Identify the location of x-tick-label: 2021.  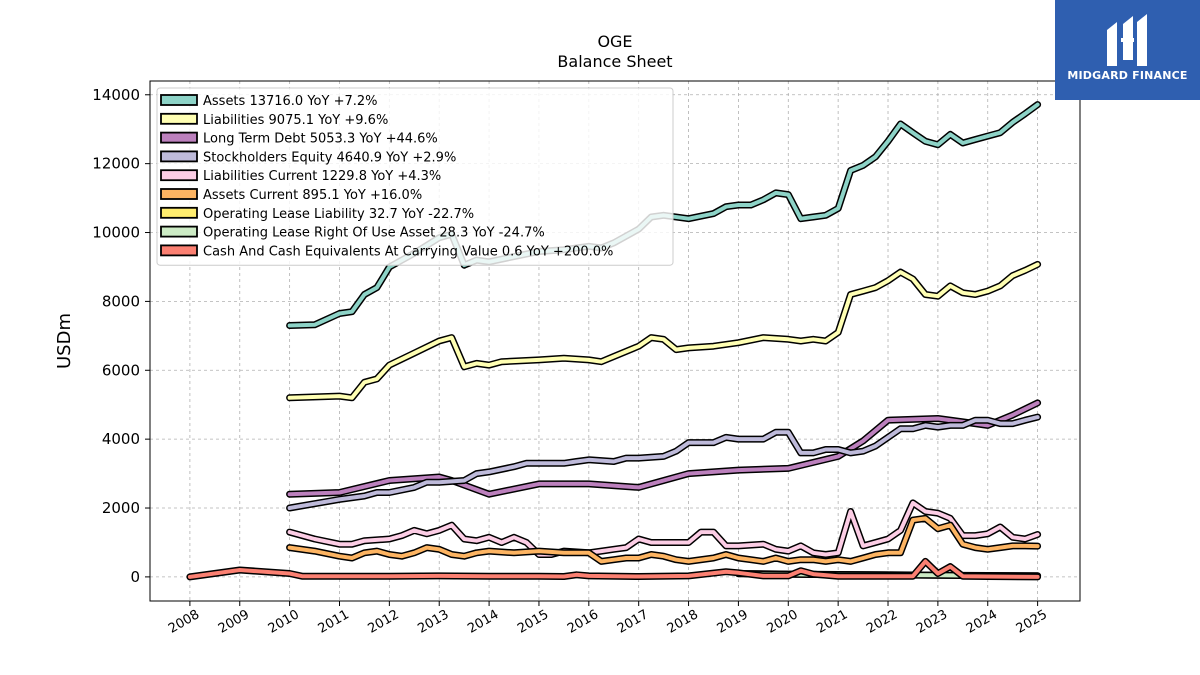
(832, 622).